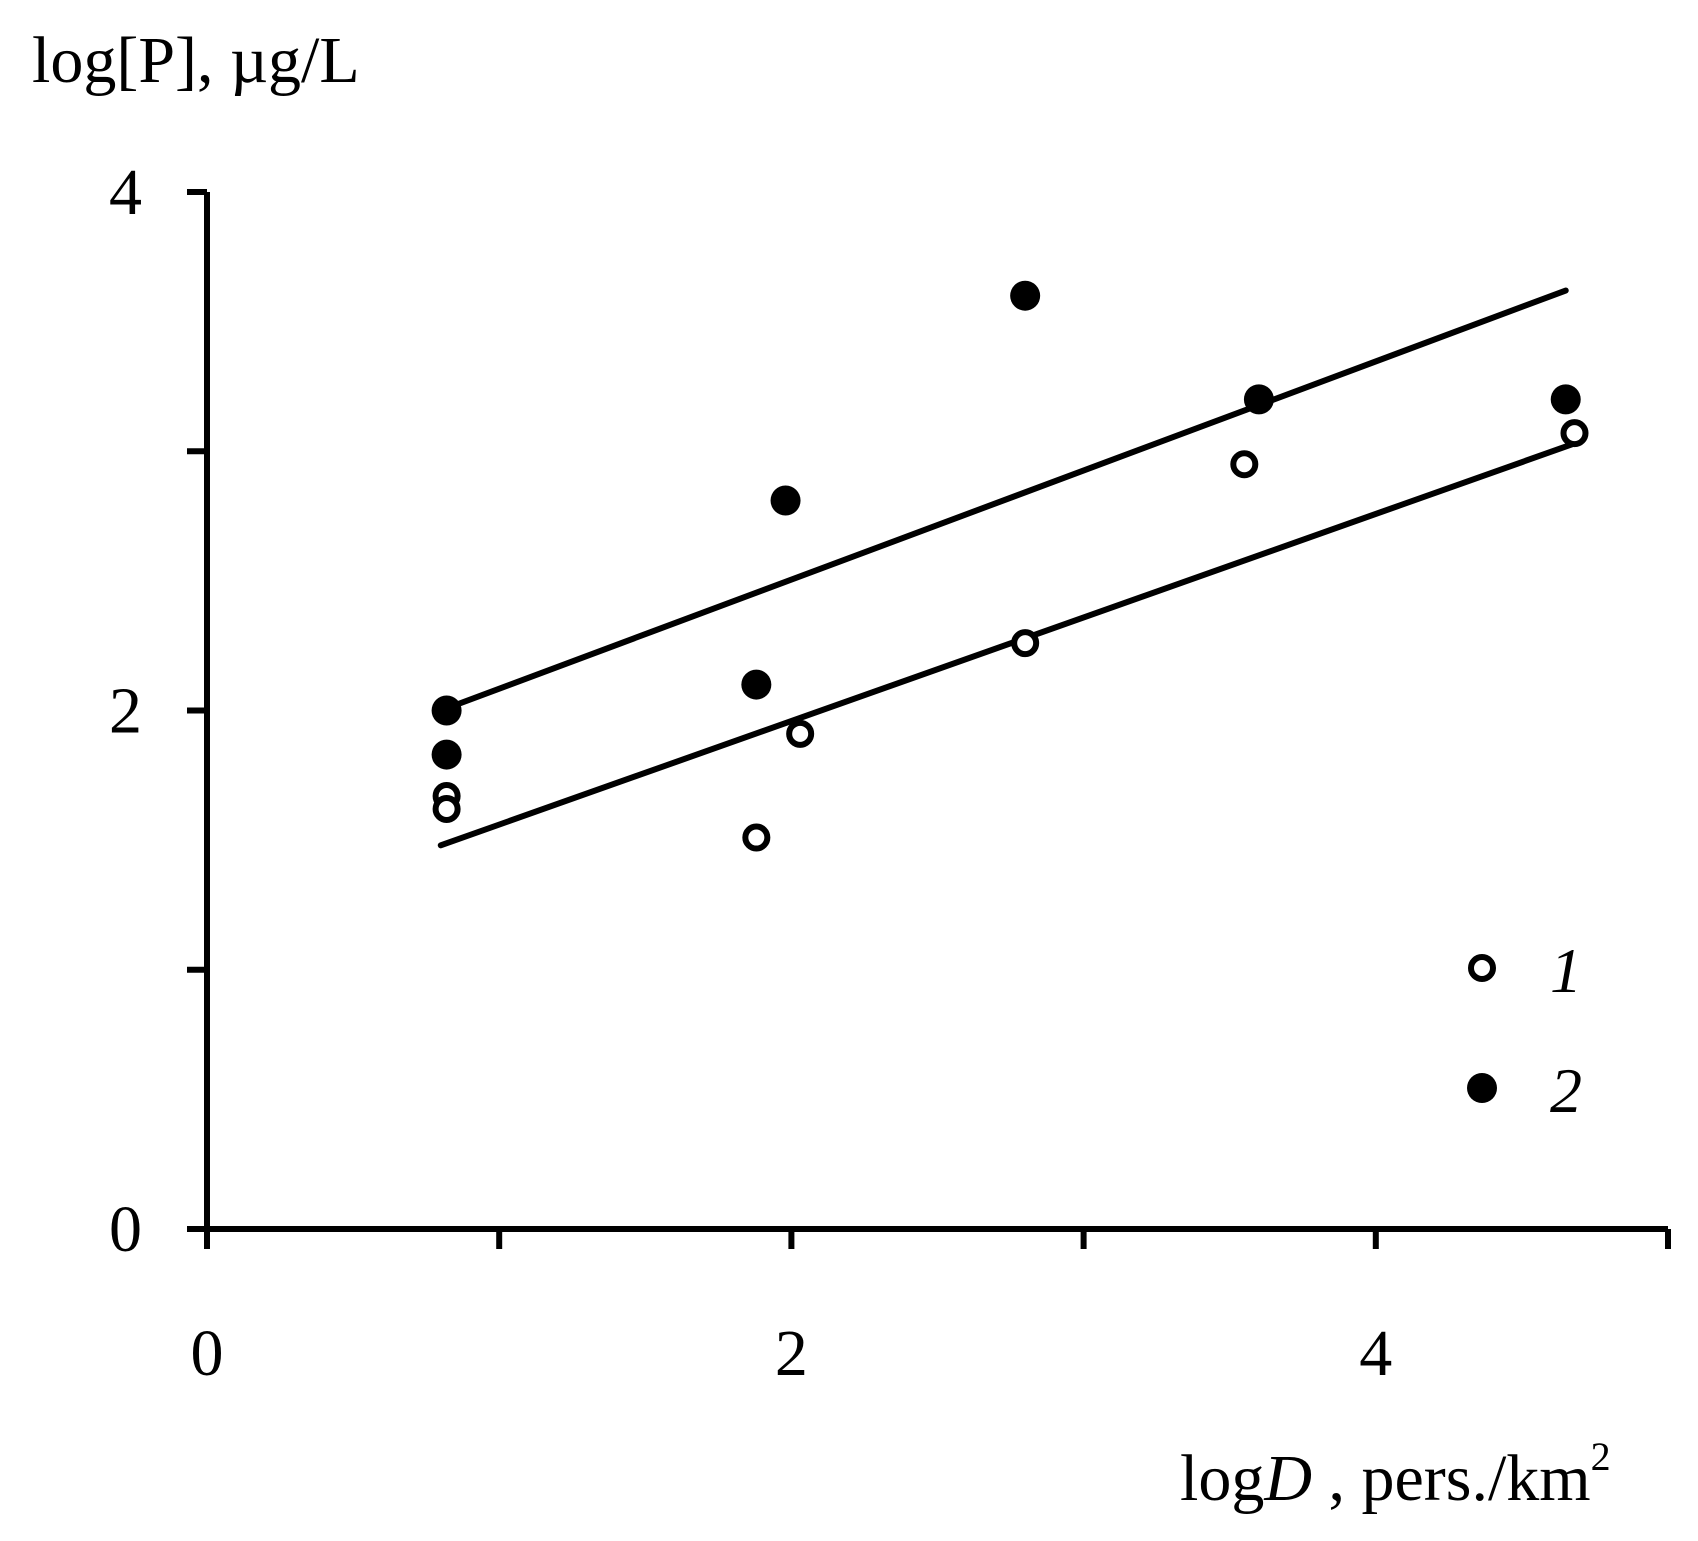 The image size is (1698, 1541). I want to click on x-axis-title-unit: , pers./km, so click(1451, 1478).